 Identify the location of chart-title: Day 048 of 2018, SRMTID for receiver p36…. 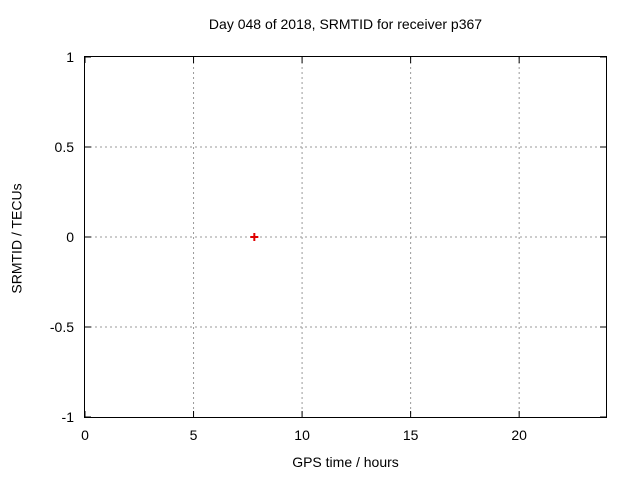
(345, 24).